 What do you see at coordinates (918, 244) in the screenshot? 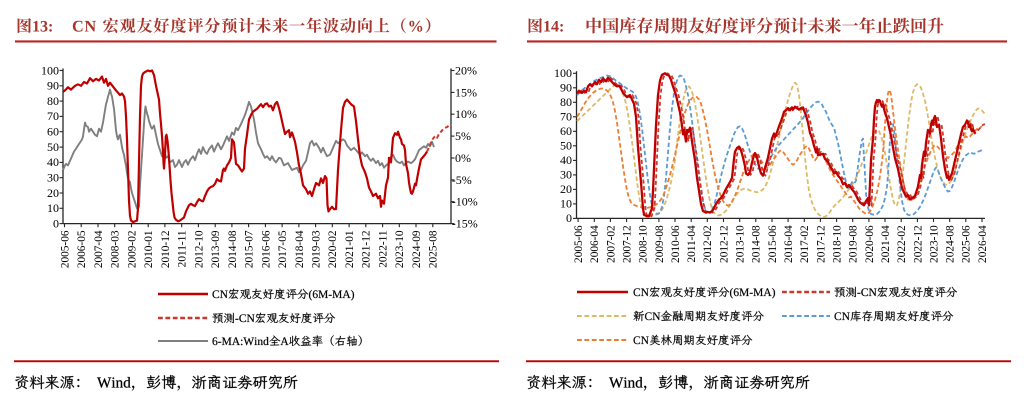
I see `svg-text: 2022-12` at bounding box center [918, 244].